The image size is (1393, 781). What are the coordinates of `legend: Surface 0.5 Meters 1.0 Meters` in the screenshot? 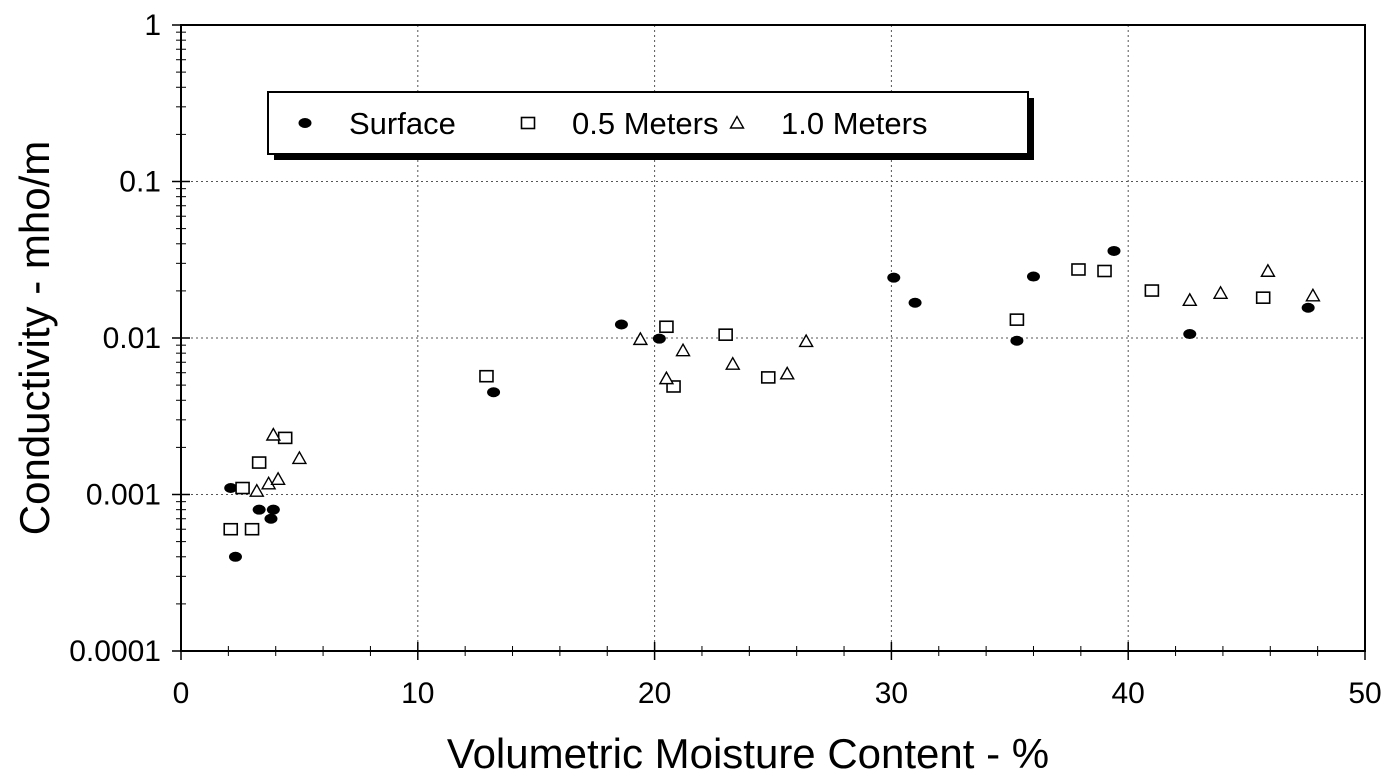 It's located at (650, 125).